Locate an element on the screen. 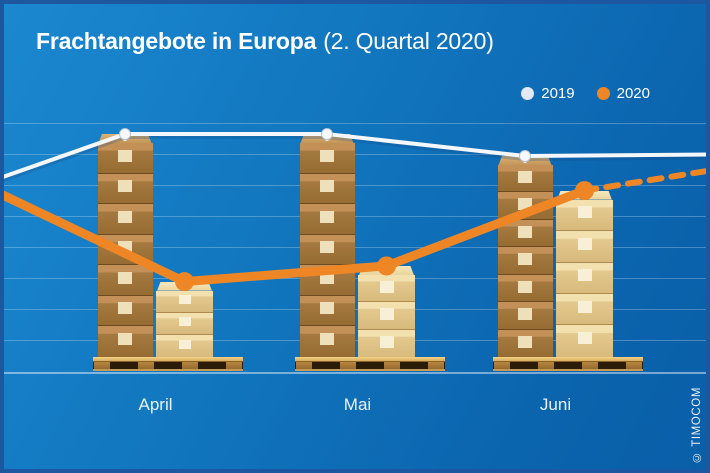 The image size is (710, 473). month-label-Mai: Mai is located at coordinates (357, 404).